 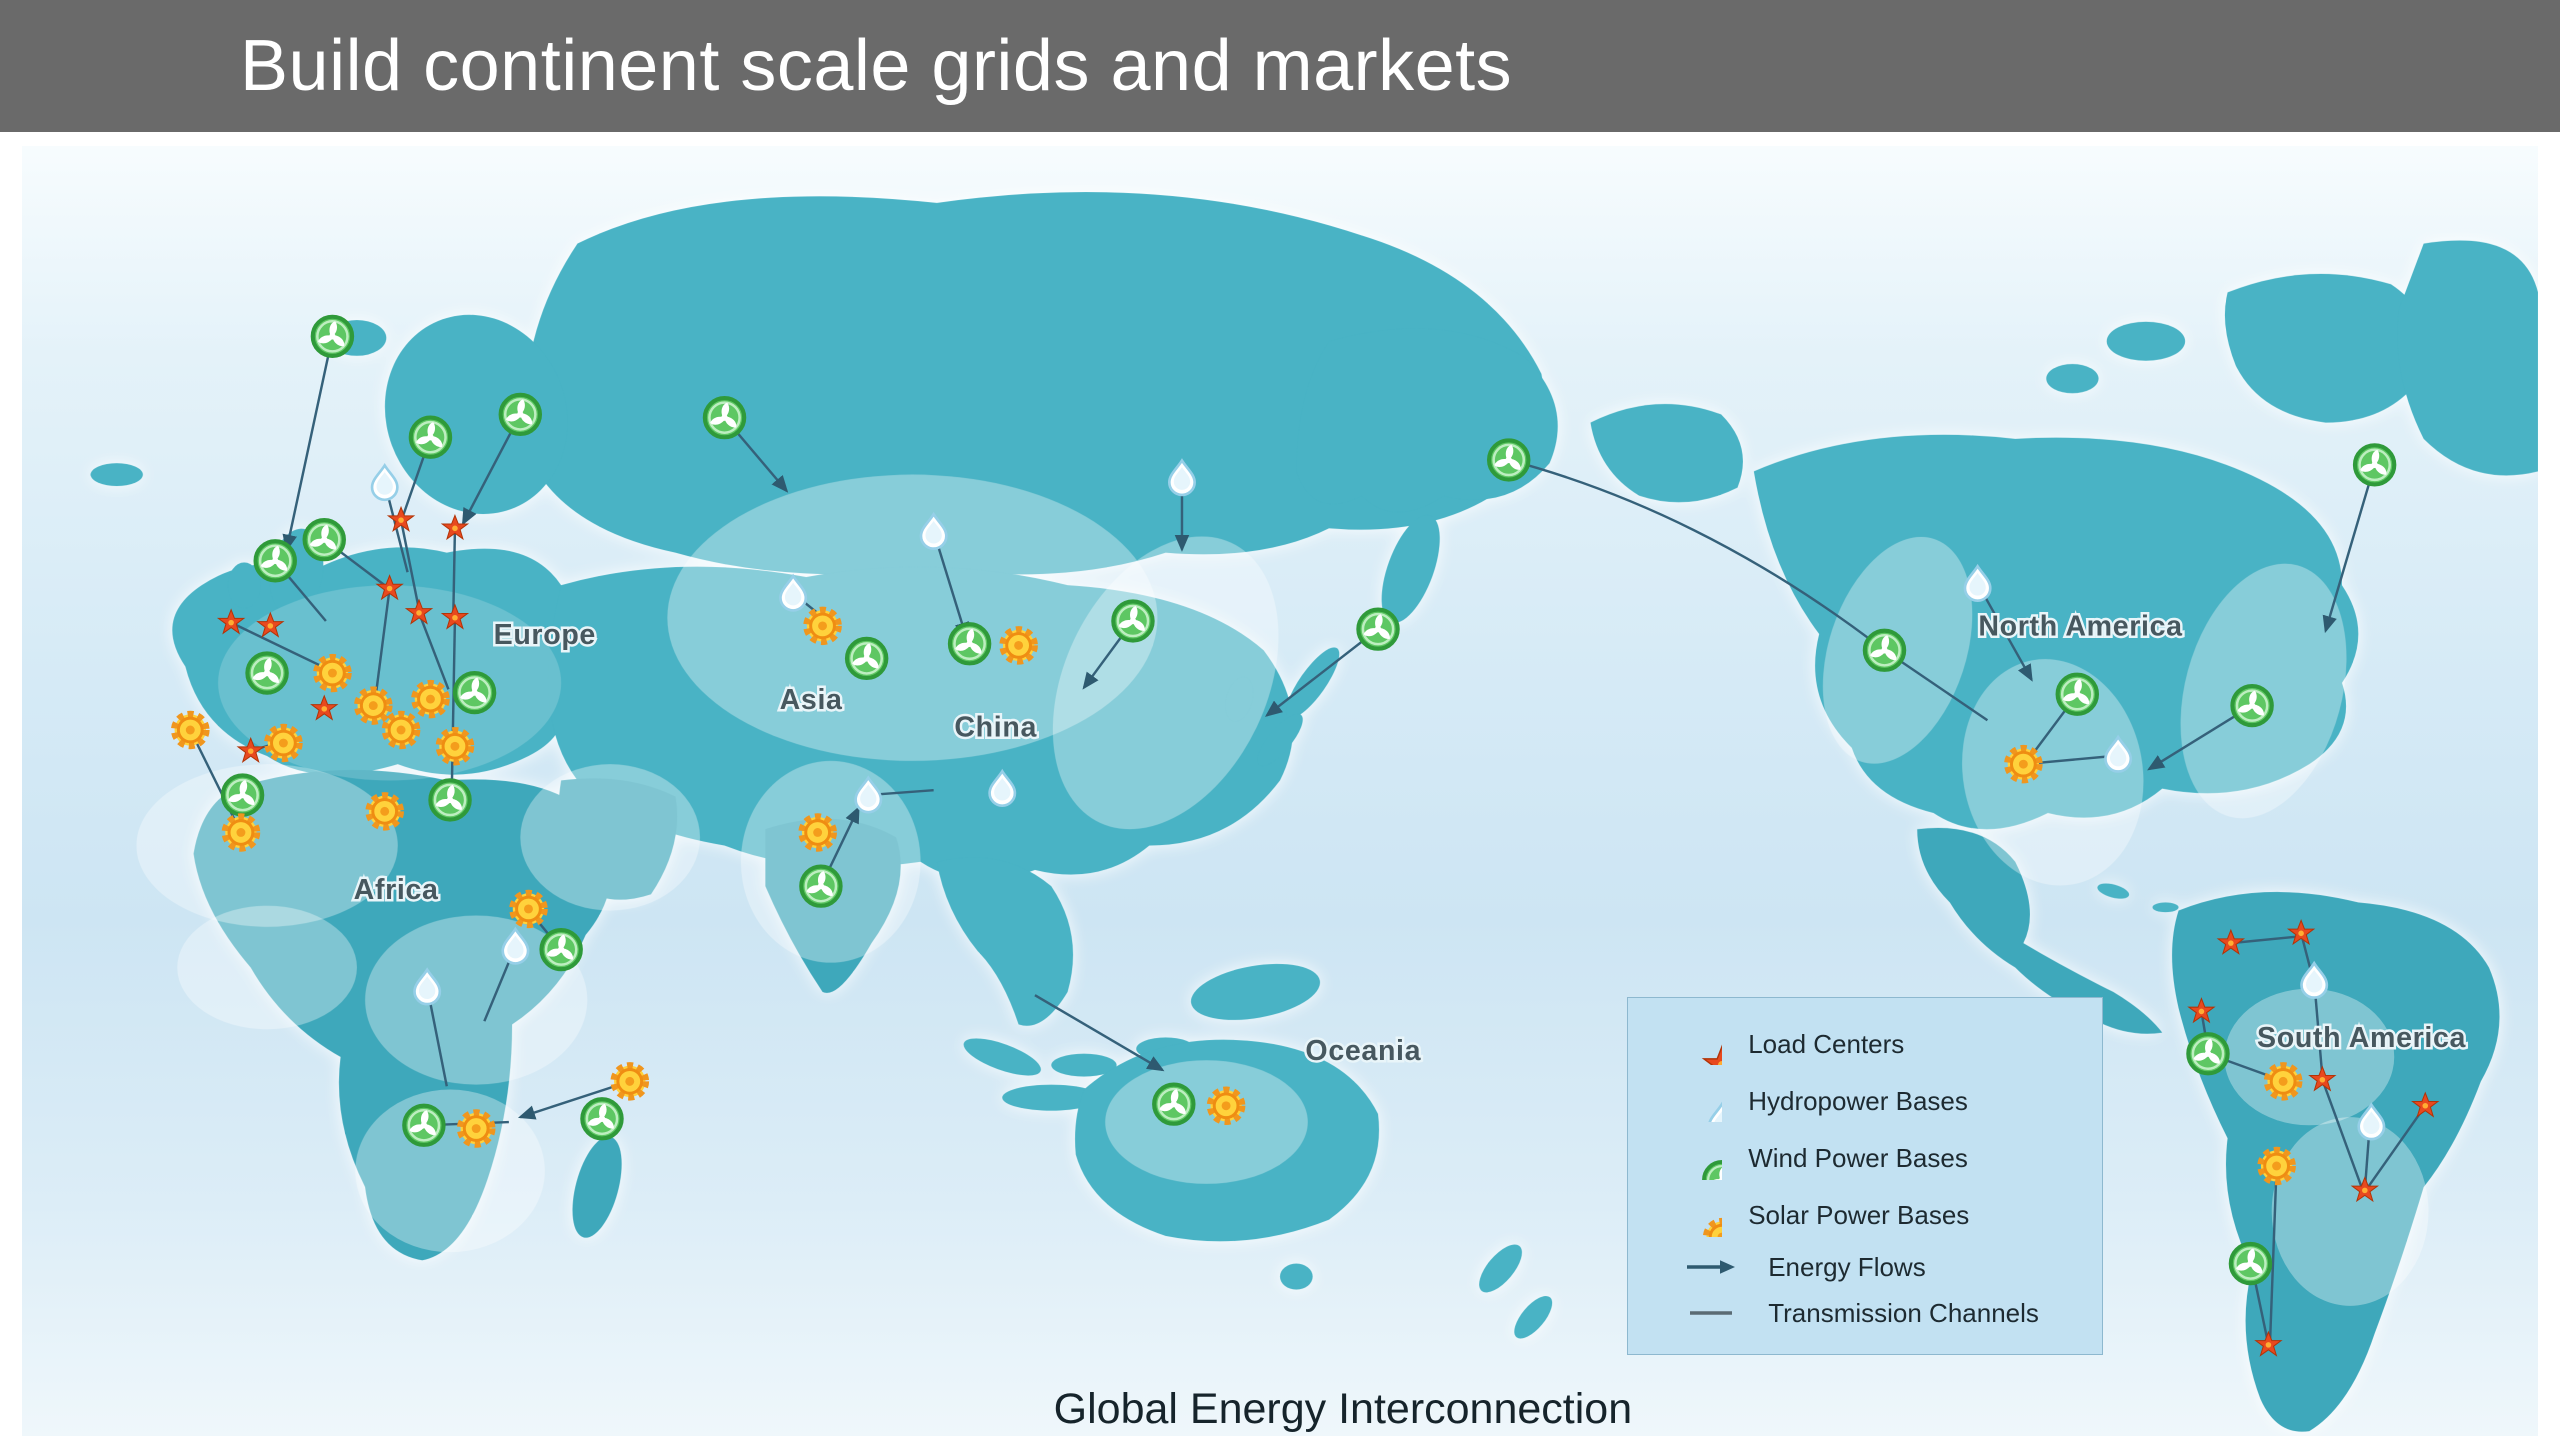 I want to click on line-icon, so click(x=1711, y=1313).